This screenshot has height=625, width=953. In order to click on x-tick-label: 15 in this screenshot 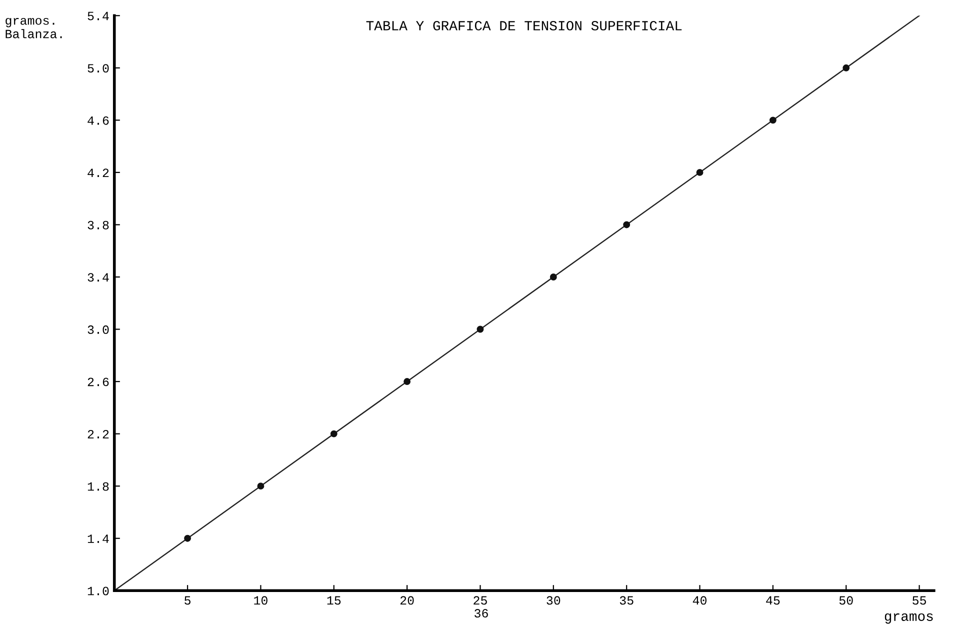, I will do `click(334, 600)`.